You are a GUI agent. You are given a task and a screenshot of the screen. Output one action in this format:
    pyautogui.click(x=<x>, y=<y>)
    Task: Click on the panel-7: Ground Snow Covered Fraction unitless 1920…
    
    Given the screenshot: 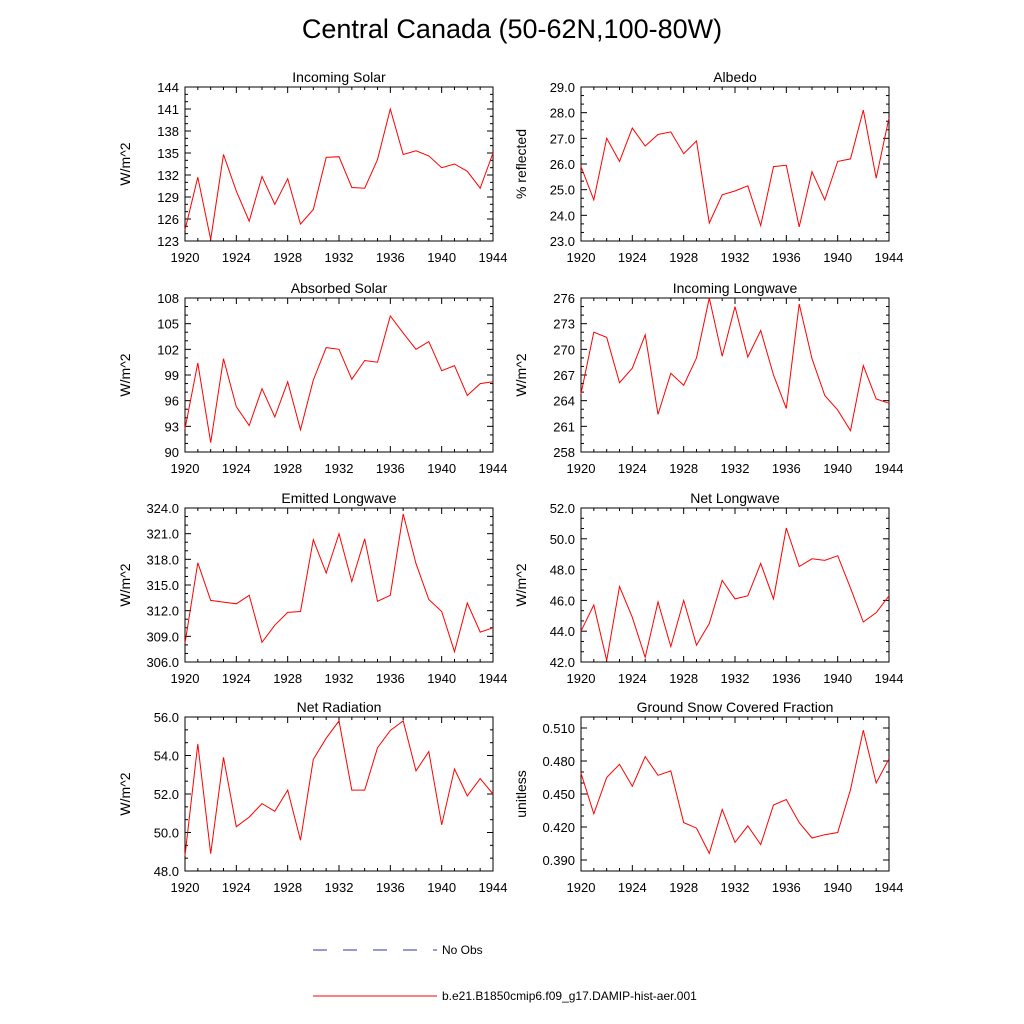 What is the action you would take?
    pyautogui.click(x=708, y=797)
    